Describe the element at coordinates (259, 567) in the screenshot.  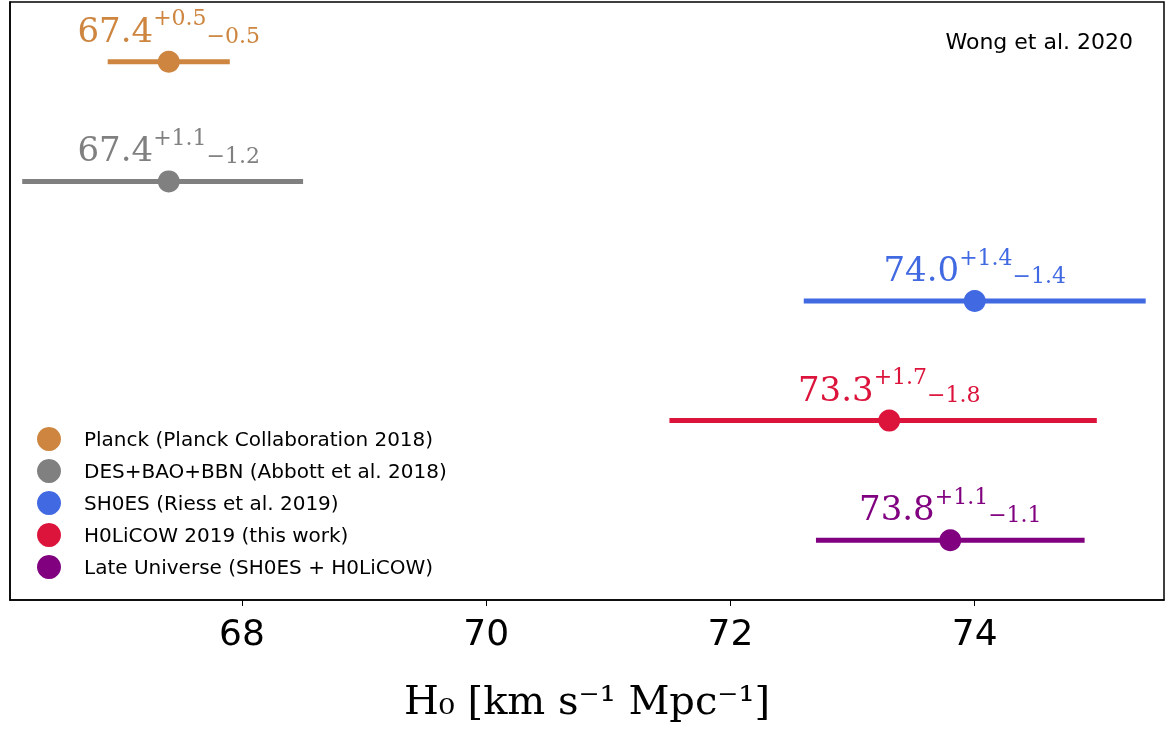
I see `legend-label: Late Universe (SH0ES + H0LiCOW)` at that location.